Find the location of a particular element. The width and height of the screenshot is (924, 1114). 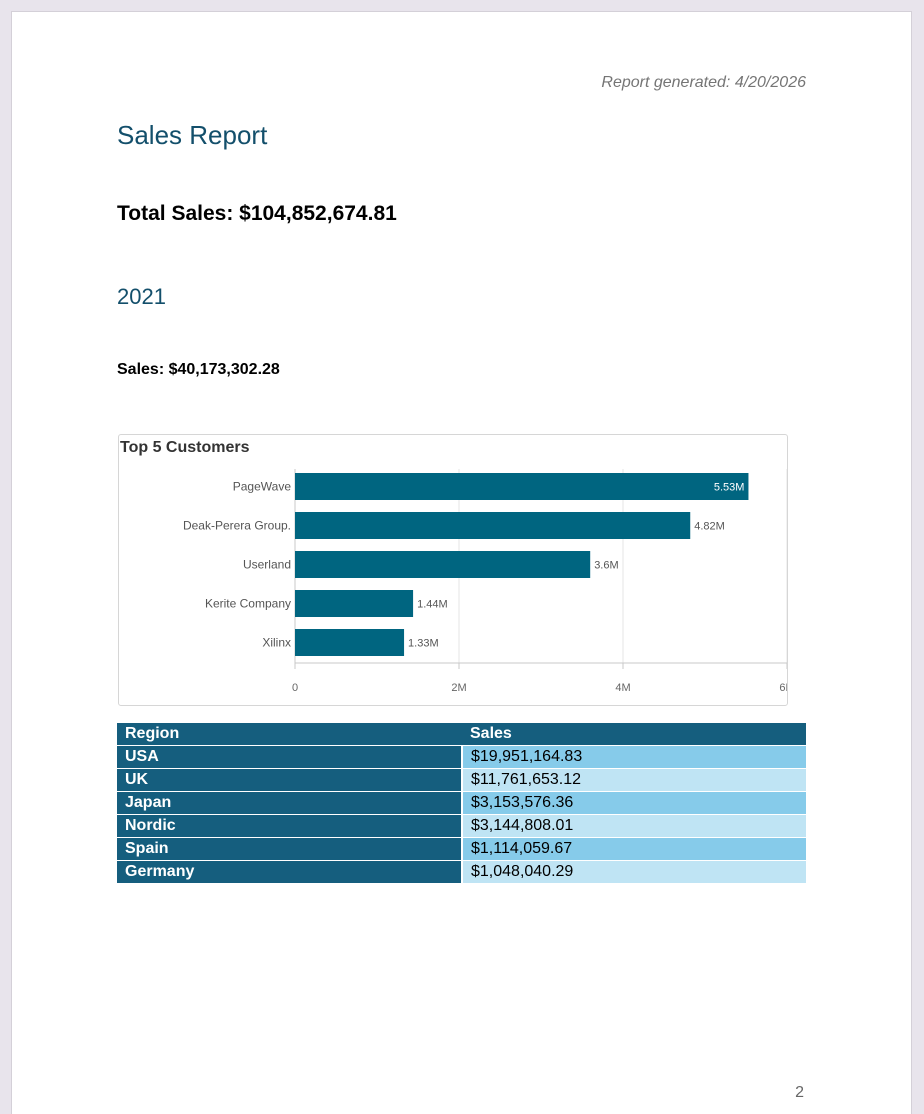

data-label: 1.44M is located at coordinates (432, 605).